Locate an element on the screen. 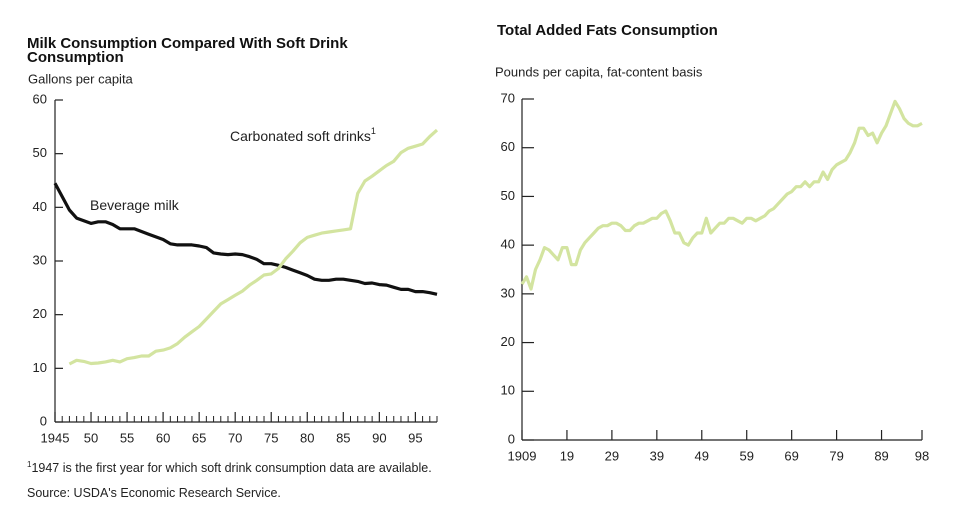 This screenshot has width=961, height=518. series-label: Carbonated soft drinks1 is located at coordinates (303, 134).